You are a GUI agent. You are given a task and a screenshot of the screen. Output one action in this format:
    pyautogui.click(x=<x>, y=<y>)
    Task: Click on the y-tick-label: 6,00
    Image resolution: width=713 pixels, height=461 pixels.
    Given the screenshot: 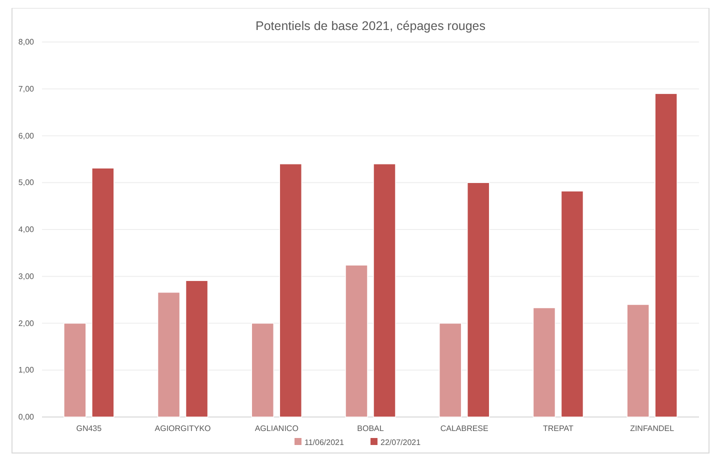 What is the action you would take?
    pyautogui.click(x=26, y=135)
    